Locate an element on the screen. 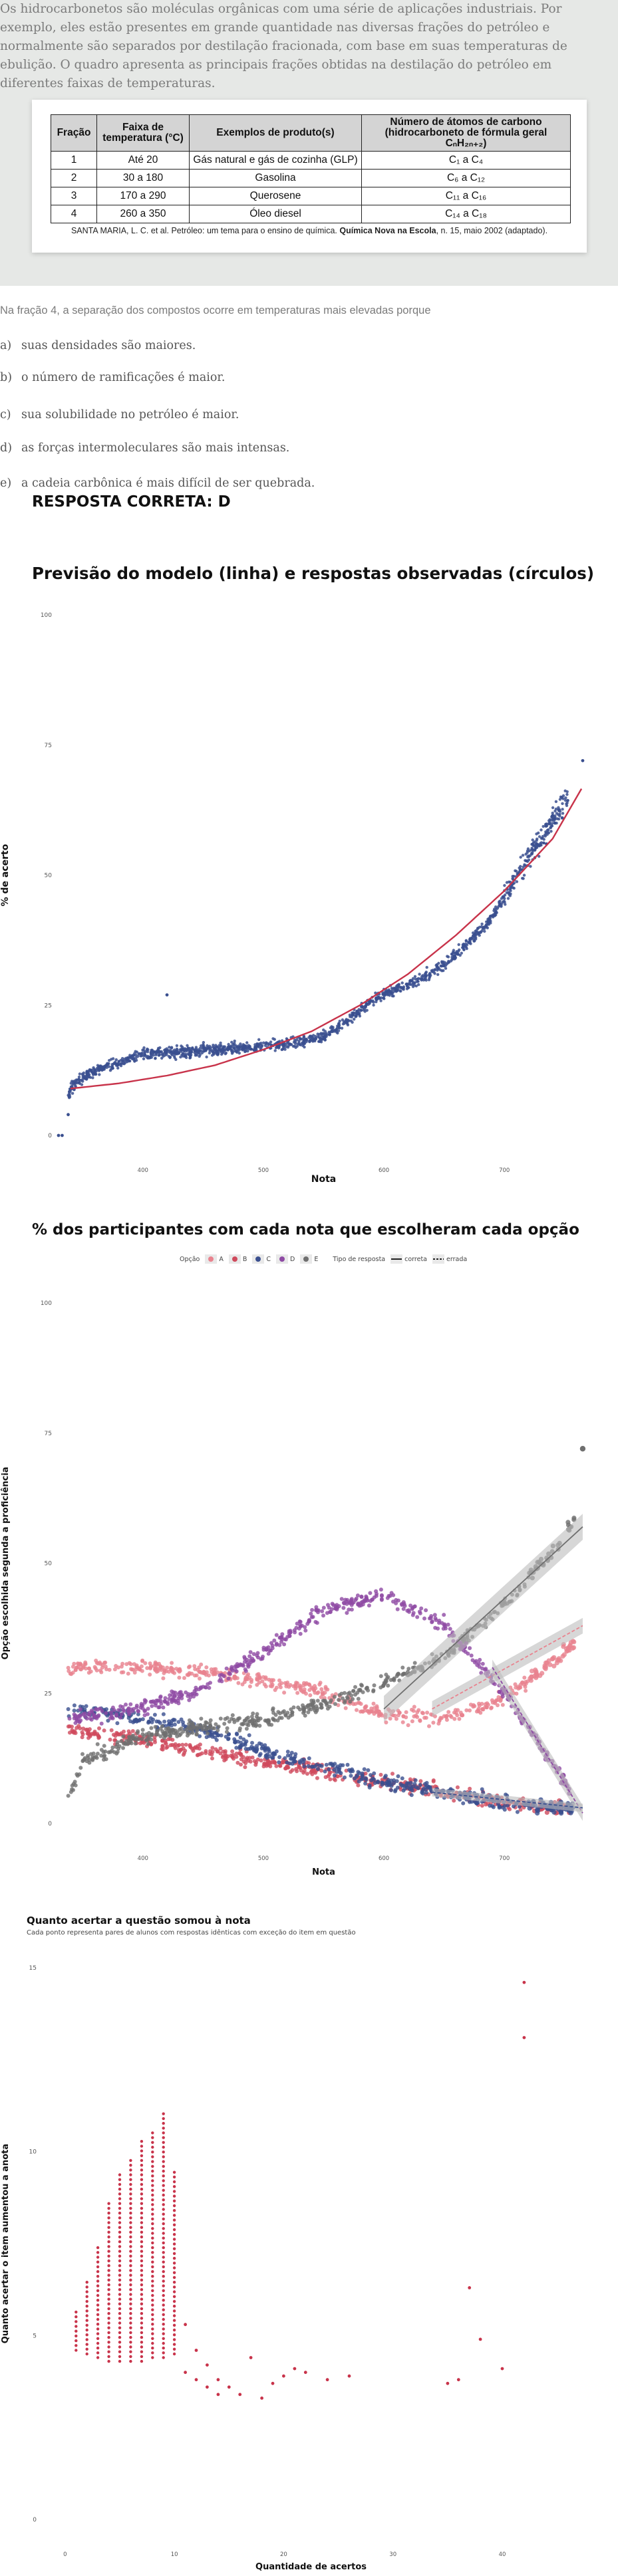  chart3-title: Quanto acertar a questão somou à nota is located at coordinates (139, 1921).